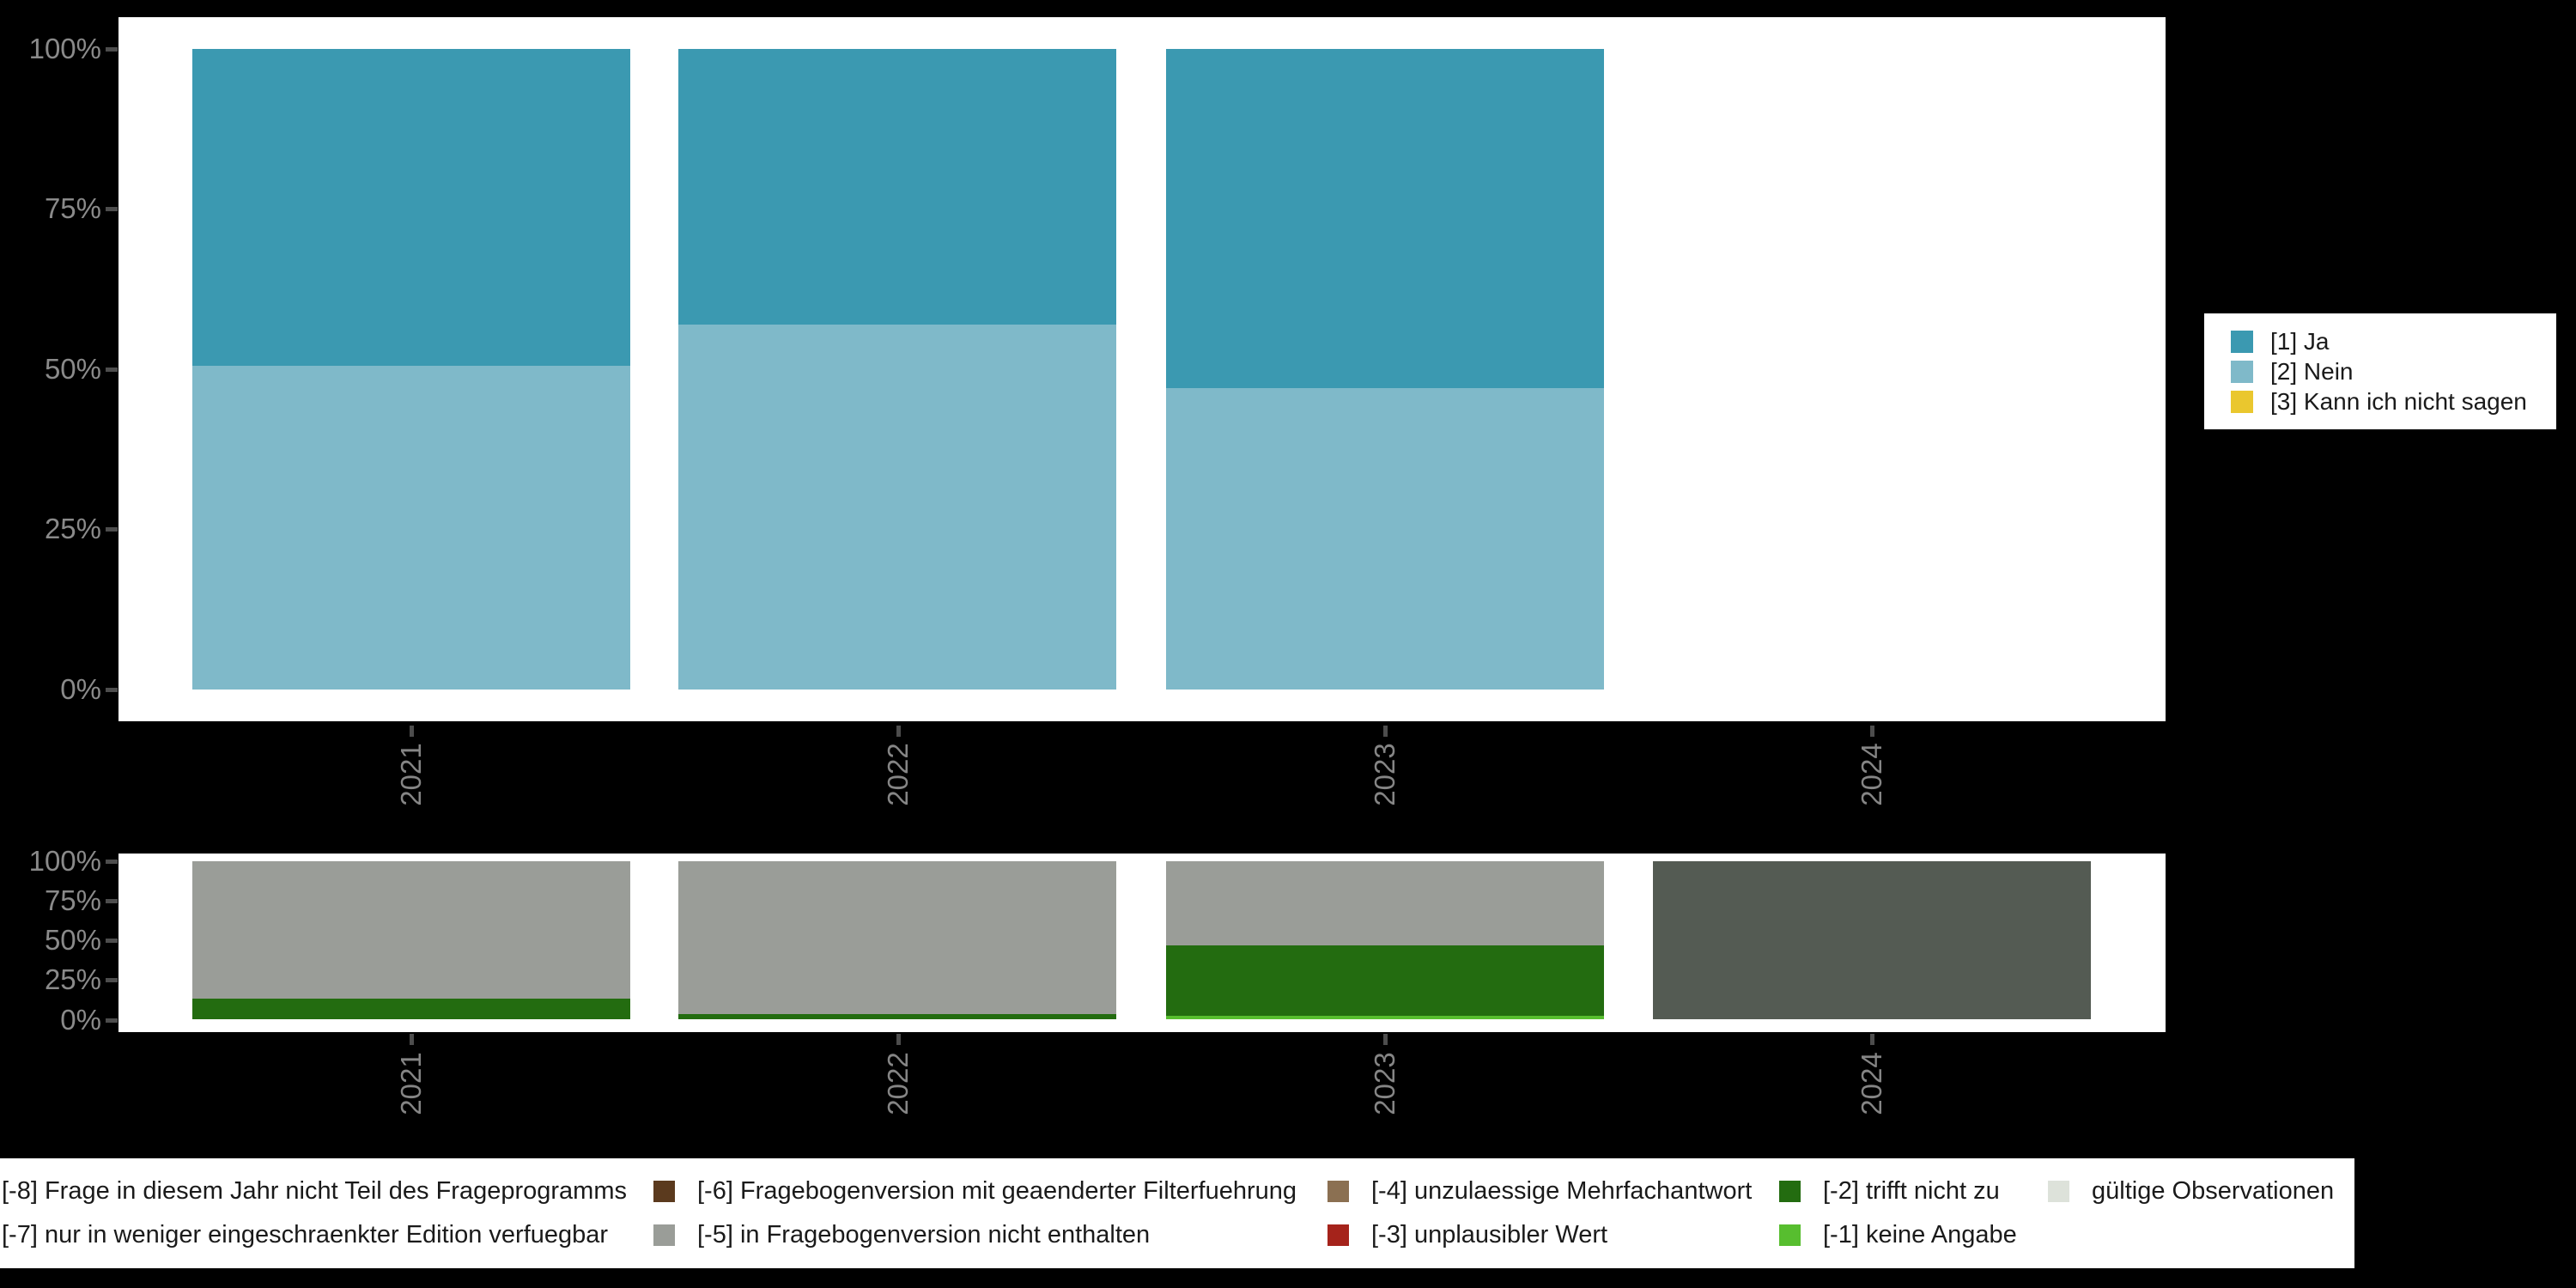 This screenshot has height=1288, width=2576. I want to click on missing-legend-entry: [-1] keine Angabe, so click(1898, 1235).